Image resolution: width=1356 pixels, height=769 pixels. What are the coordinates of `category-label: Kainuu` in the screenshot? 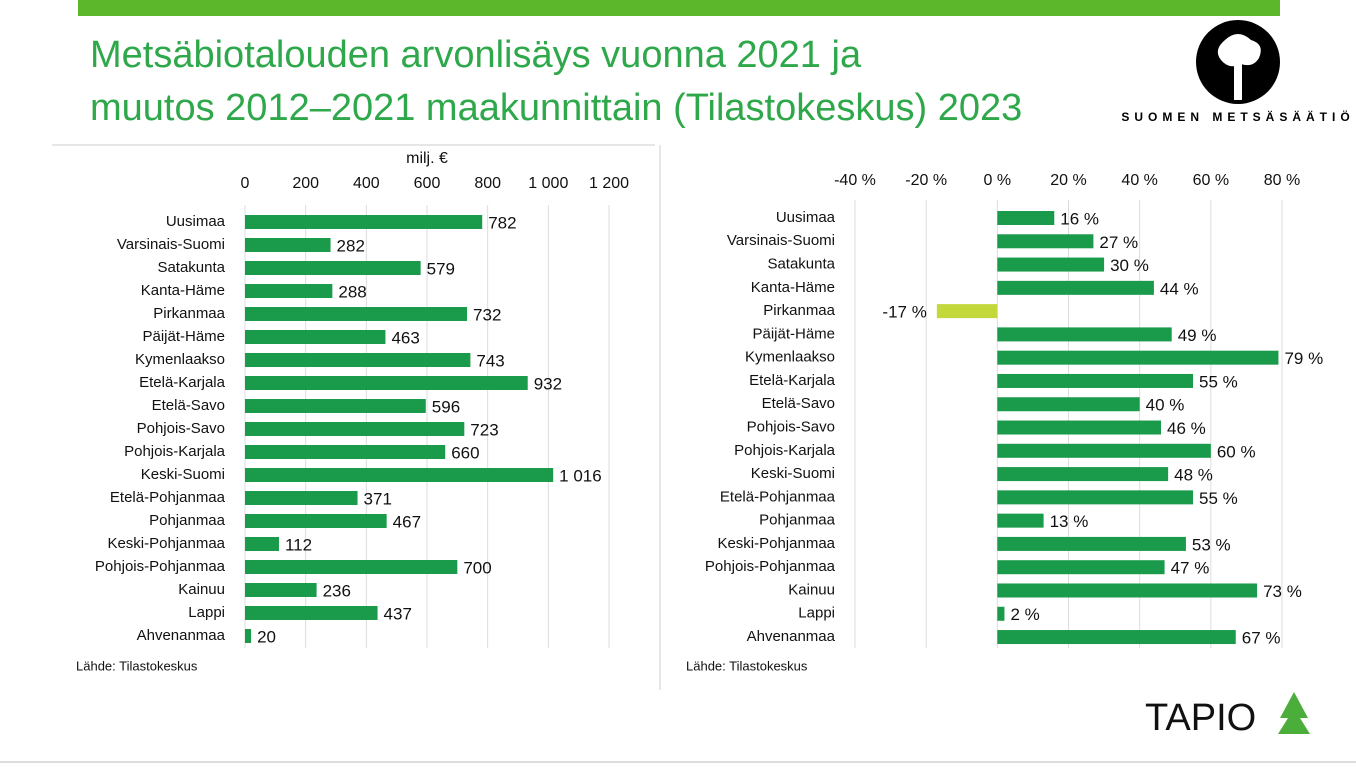 It's located at (201, 589).